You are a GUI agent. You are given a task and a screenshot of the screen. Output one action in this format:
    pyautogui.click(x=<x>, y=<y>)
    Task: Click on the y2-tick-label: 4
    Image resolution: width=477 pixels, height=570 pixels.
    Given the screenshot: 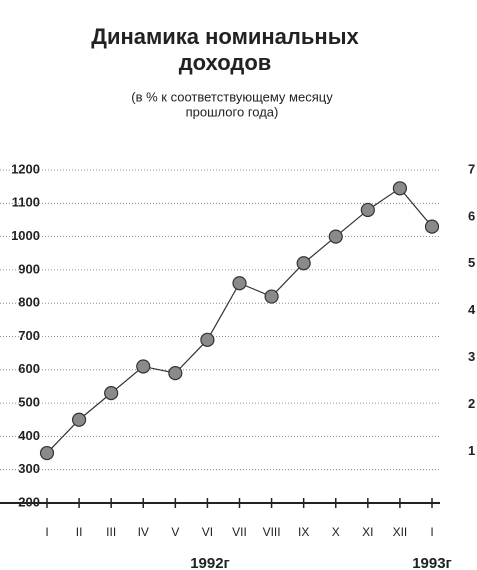 What is the action you would take?
    pyautogui.click(x=472, y=309)
    